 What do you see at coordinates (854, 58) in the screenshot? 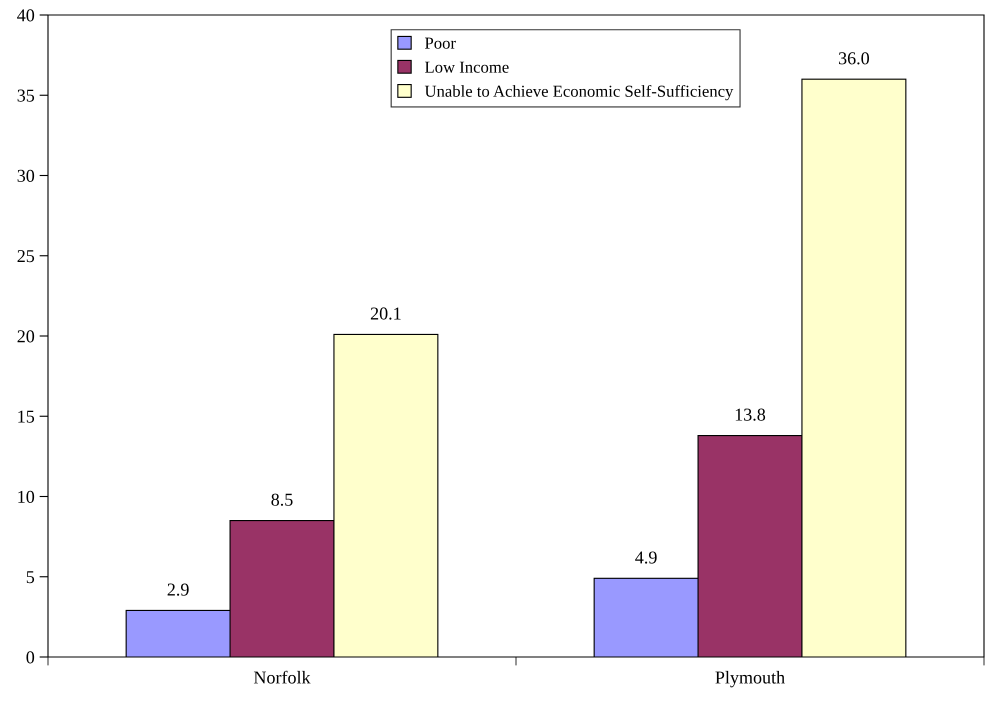
I see `data-label: 36.0` at bounding box center [854, 58].